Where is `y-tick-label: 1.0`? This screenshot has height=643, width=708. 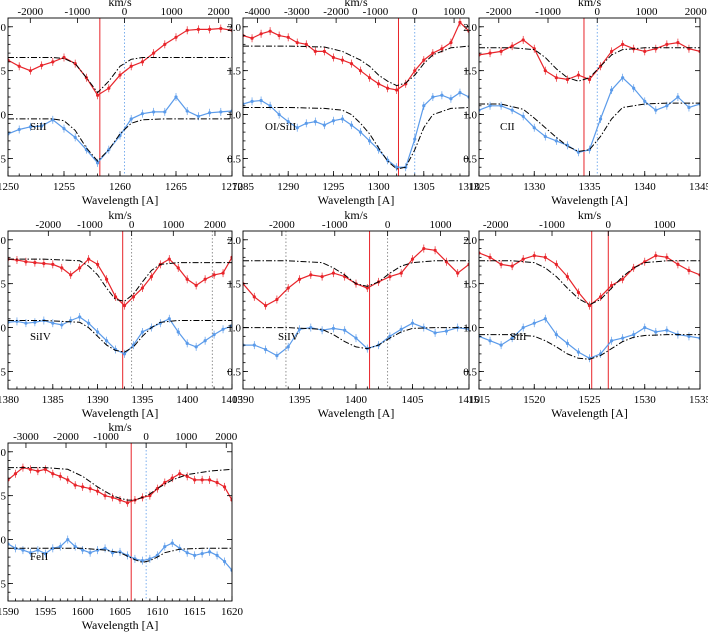
y-tick-label: 1.0 is located at coordinates (3, 541).